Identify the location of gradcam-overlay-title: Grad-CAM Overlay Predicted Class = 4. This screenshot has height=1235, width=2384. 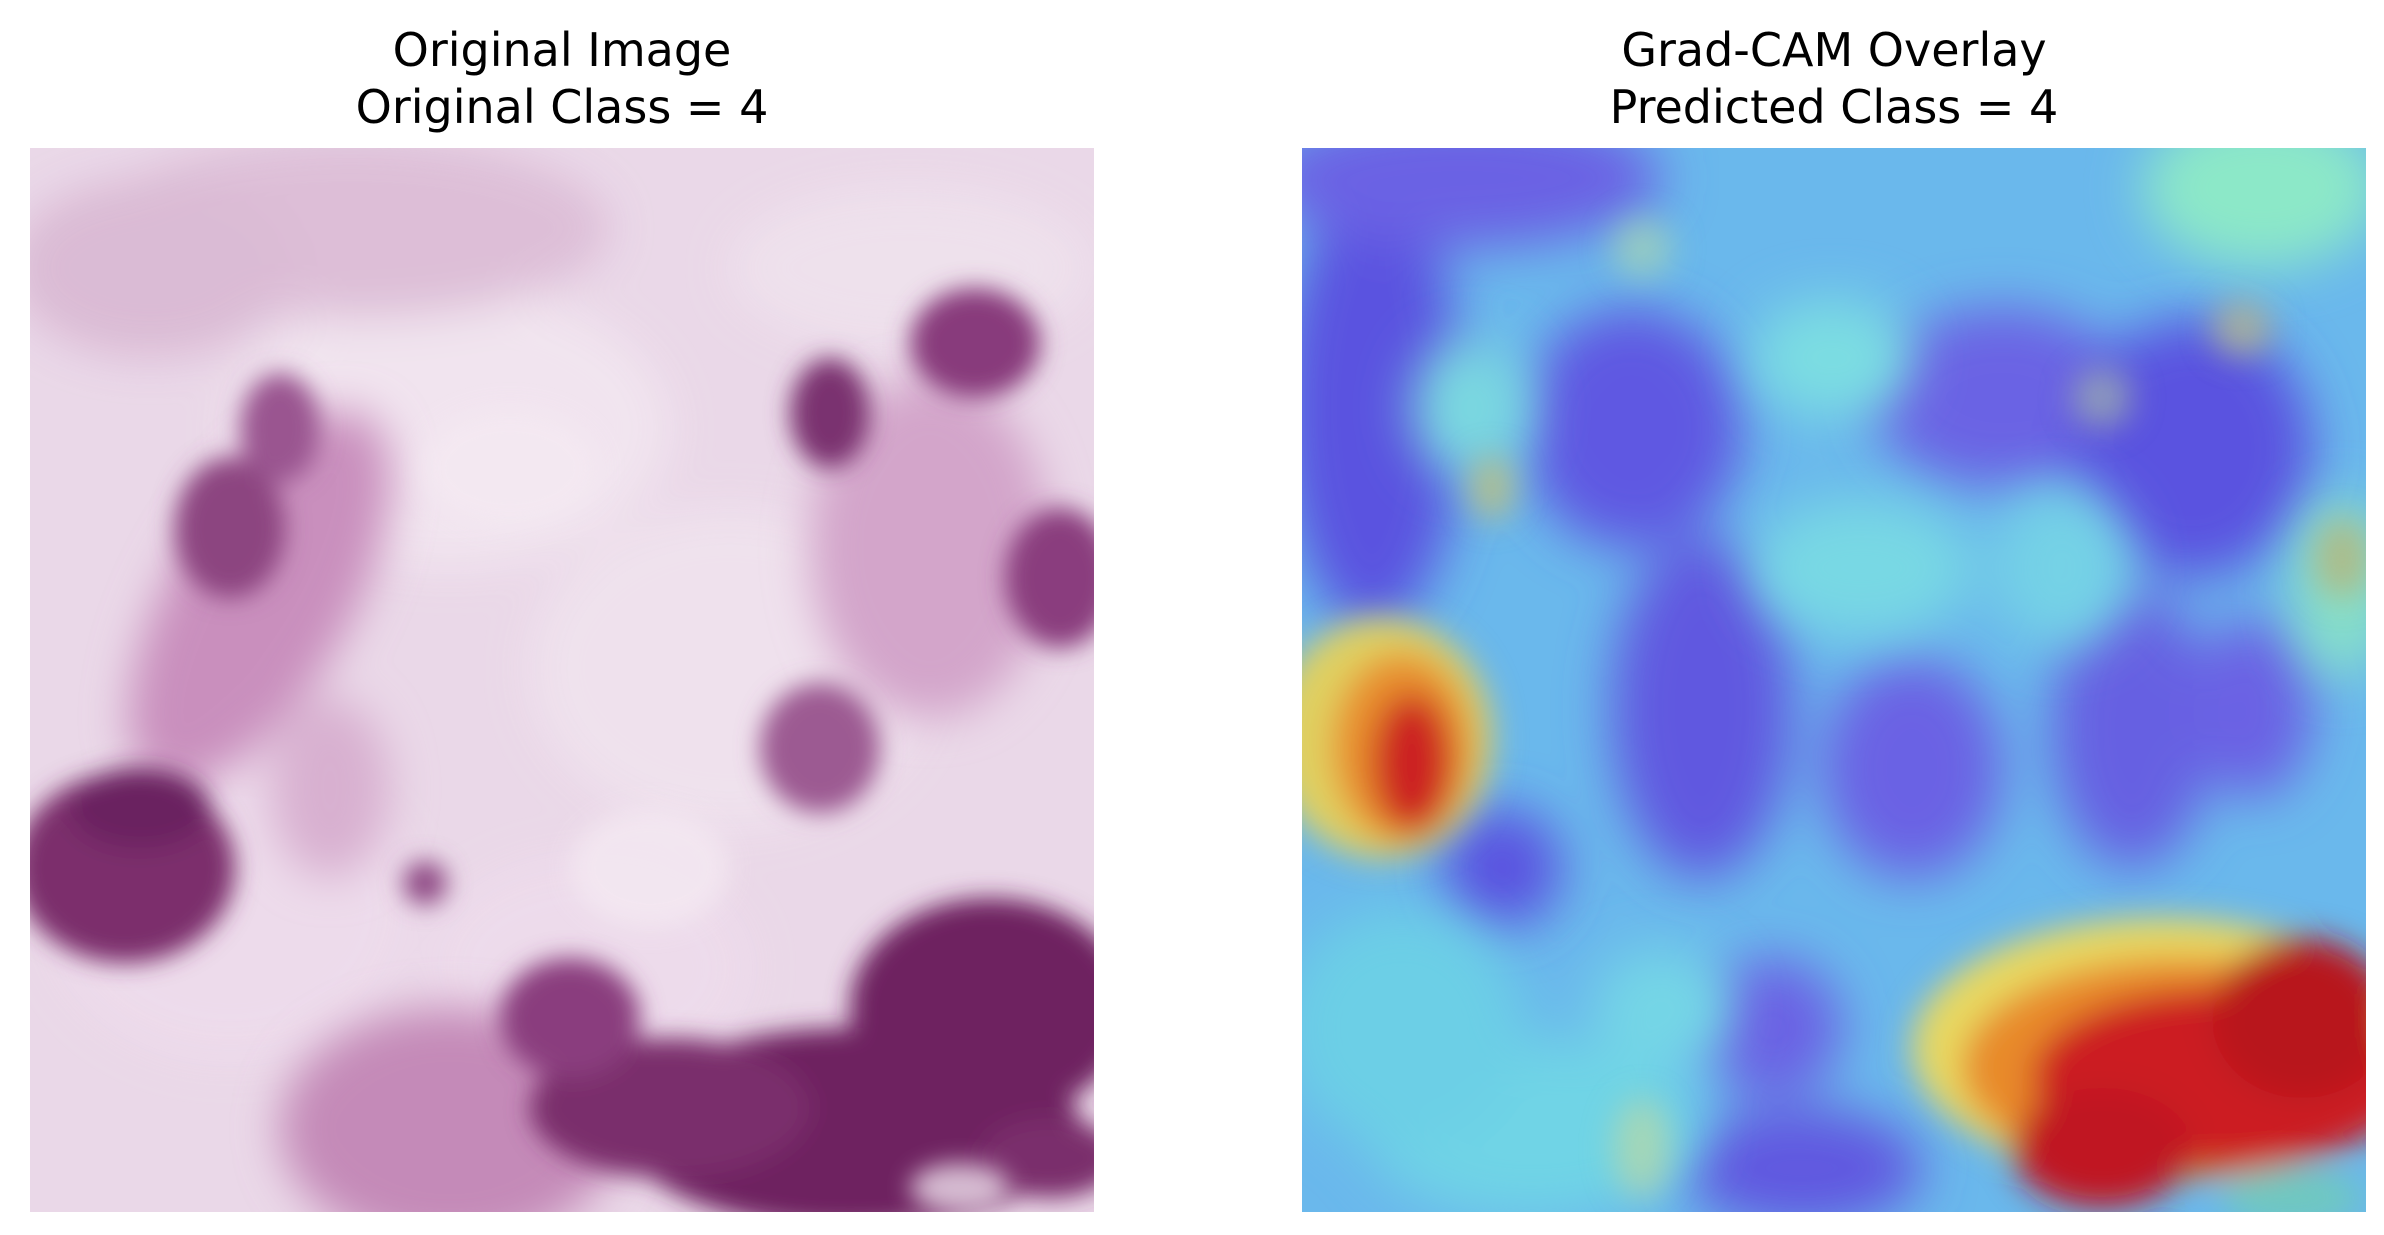
(1834, 79).